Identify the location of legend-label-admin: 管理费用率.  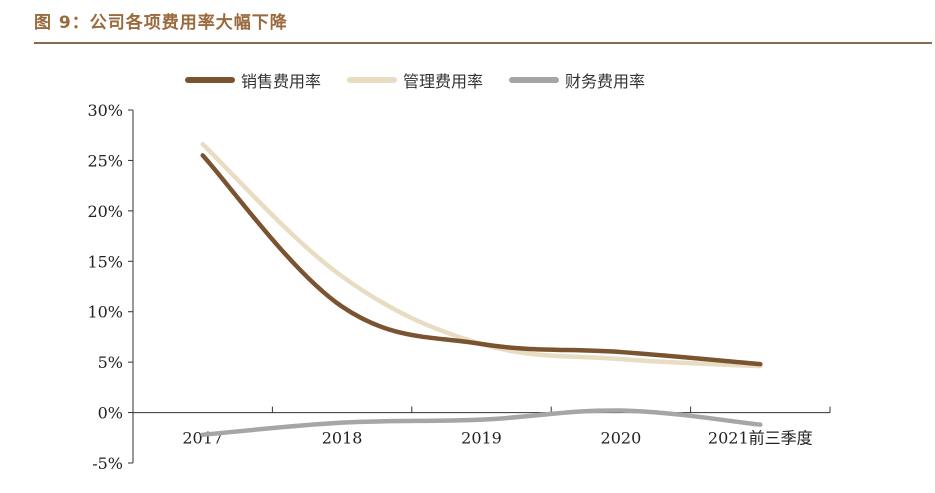
(443, 81).